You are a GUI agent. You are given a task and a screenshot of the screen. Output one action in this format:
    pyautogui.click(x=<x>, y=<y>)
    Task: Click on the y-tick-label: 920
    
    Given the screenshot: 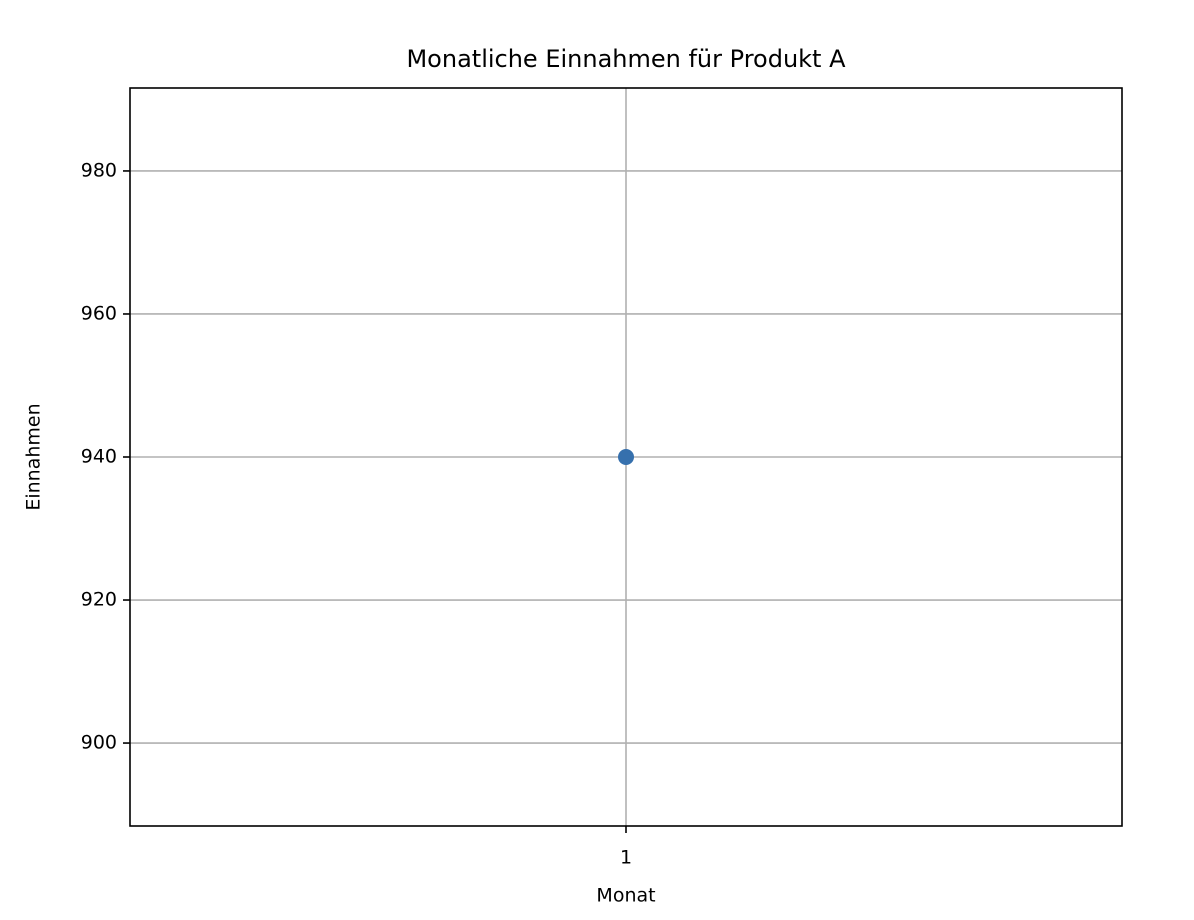 What is the action you would take?
    pyautogui.click(x=99, y=600)
    